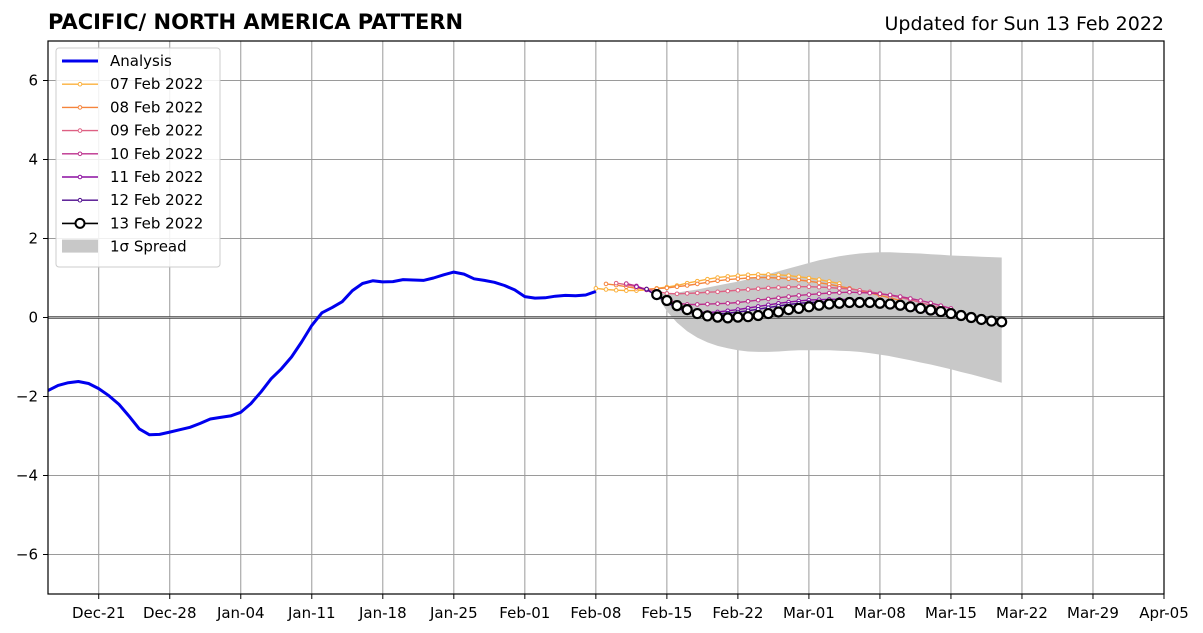  What do you see at coordinates (156, 223) in the screenshot?
I see `legend-label: 13 Feb 2022` at bounding box center [156, 223].